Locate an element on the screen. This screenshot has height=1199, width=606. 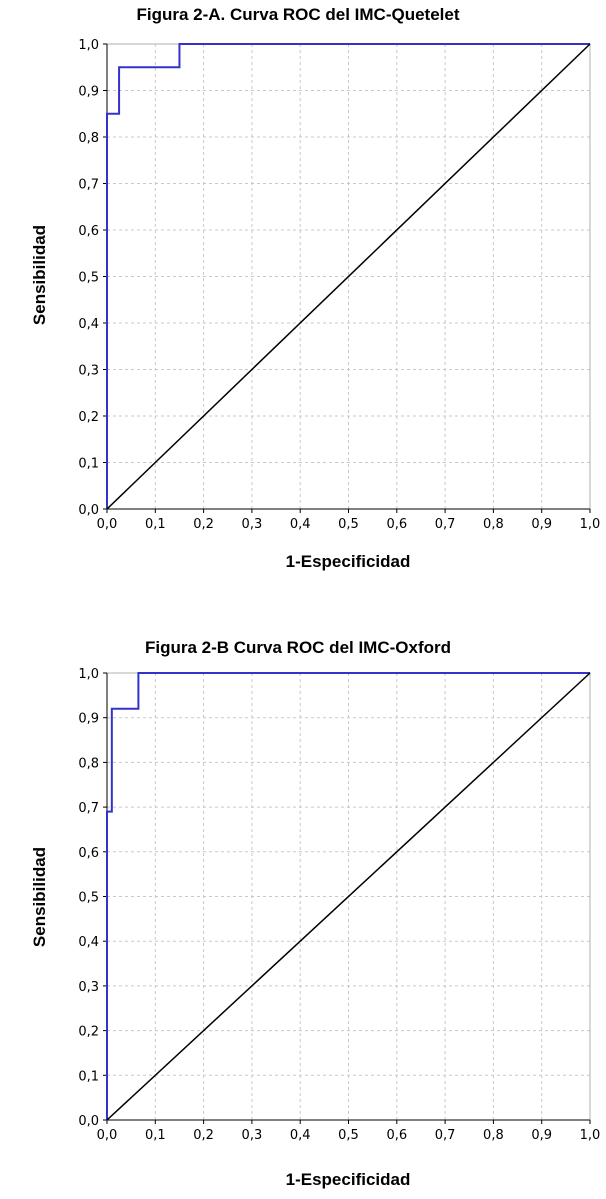
chart-title: Figura 2-B Curva ROC del IMC-Oxford is located at coordinates (298, 647).